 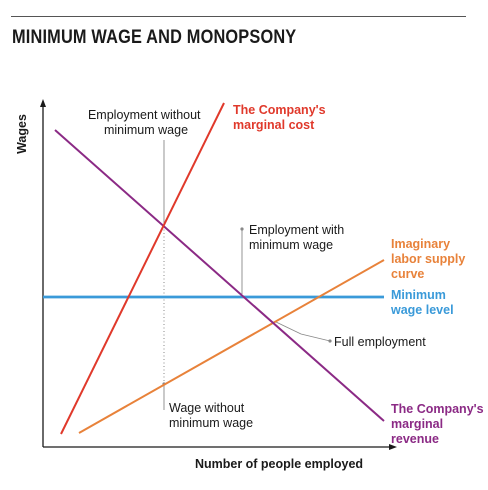 What do you see at coordinates (430, 259) in the screenshot?
I see `labor-supply-label: Imaginary labor supply curve` at bounding box center [430, 259].